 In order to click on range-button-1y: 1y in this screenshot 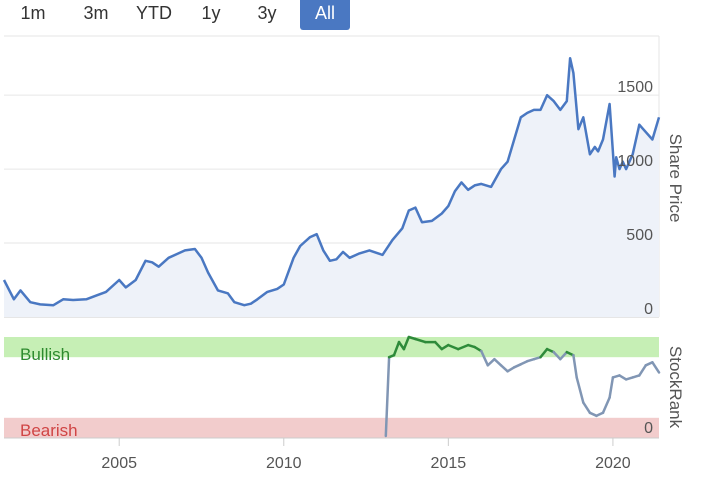, I will do `click(211, 13)`.